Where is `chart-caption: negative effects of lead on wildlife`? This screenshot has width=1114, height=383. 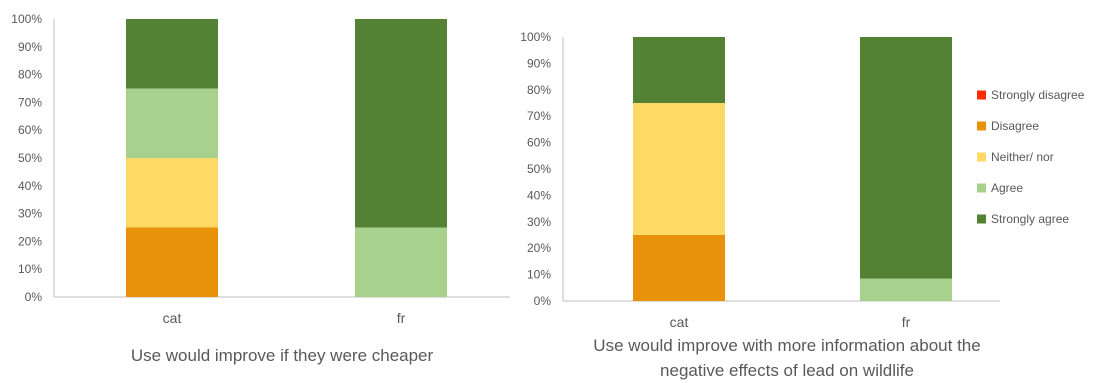
chart-caption: negative effects of lead on wildlife is located at coordinates (787, 370).